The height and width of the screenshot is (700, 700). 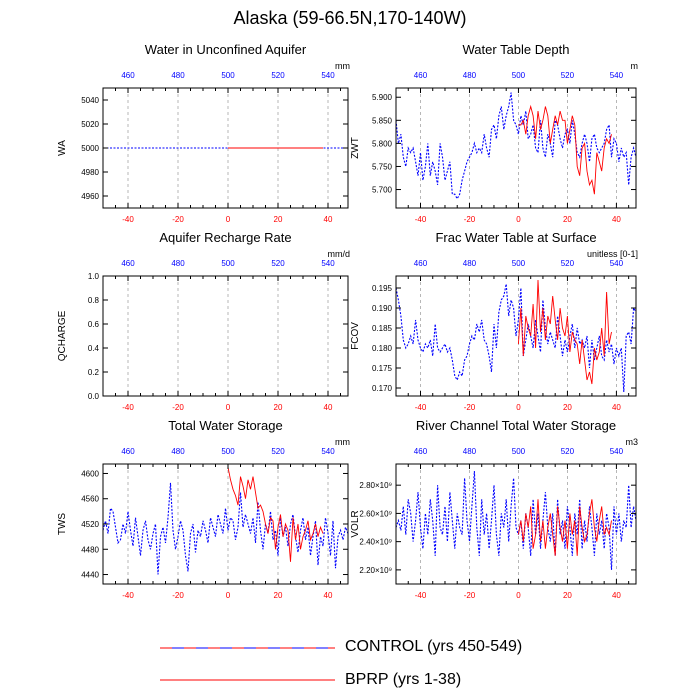 What do you see at coordinates (519, 263) in the screenshot?
I see `fcov-xtick-label-top: 500` at bounding box center [519, 263].